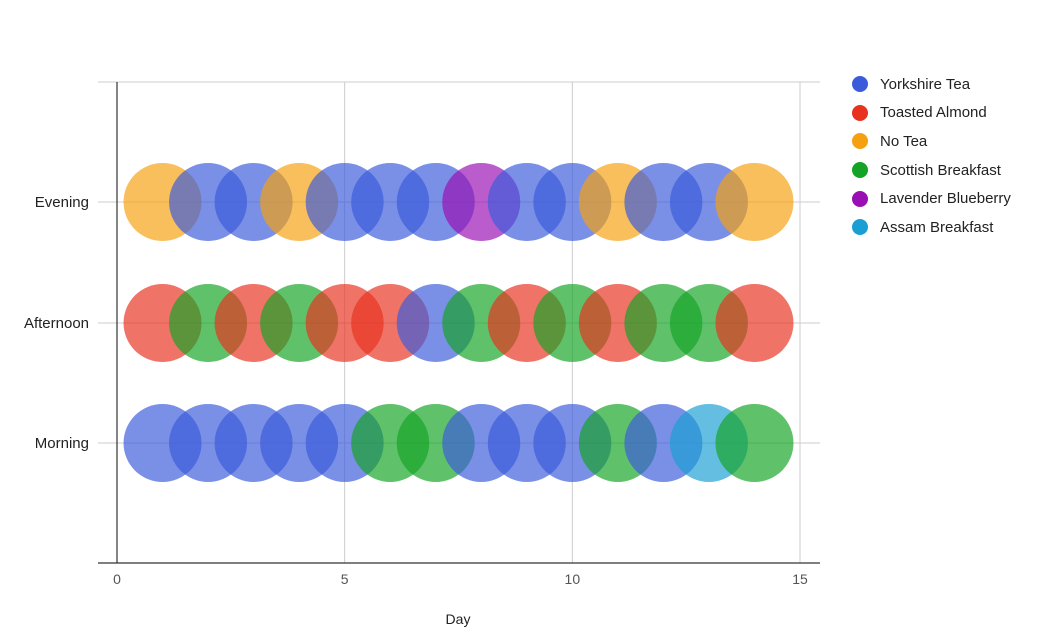 This screenshot has width=1055, height=638. What do you see at coordinates (458, 619) in the screenshot?
I see `x-axis-title: Day` at bounding box center [458, 619].